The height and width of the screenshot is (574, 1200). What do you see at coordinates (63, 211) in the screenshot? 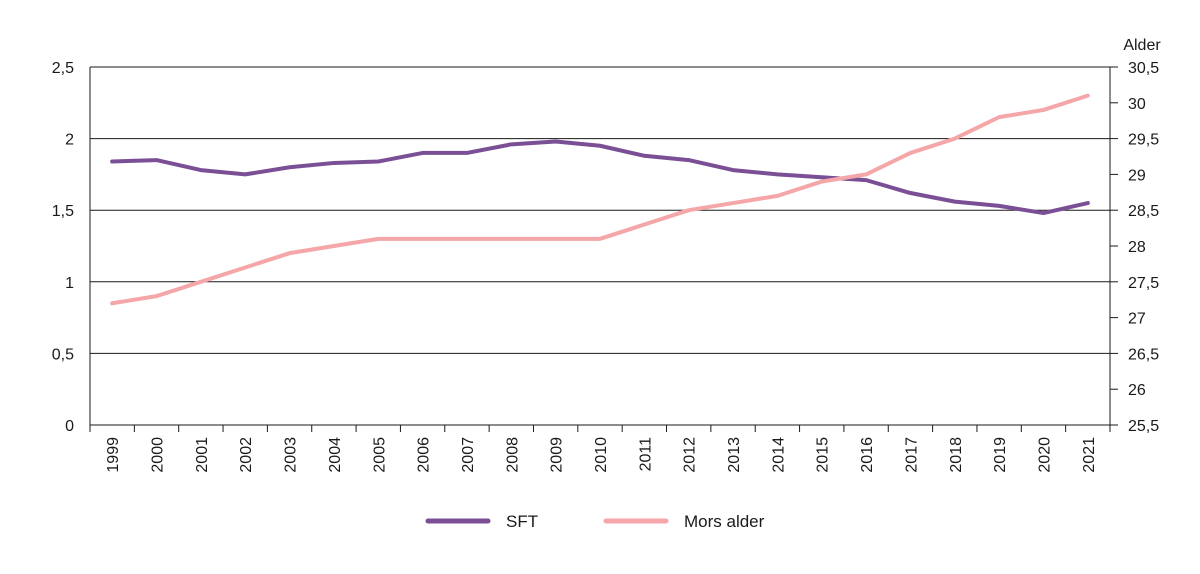
I see `y-tick-label: 1,5` at bounding box center [63, 211].